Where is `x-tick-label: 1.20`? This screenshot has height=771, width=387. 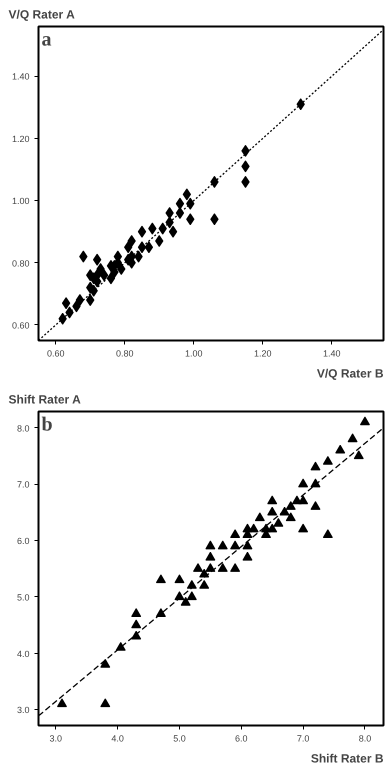 x-tick-label: 1.20 is located at coordinates (263, 353).